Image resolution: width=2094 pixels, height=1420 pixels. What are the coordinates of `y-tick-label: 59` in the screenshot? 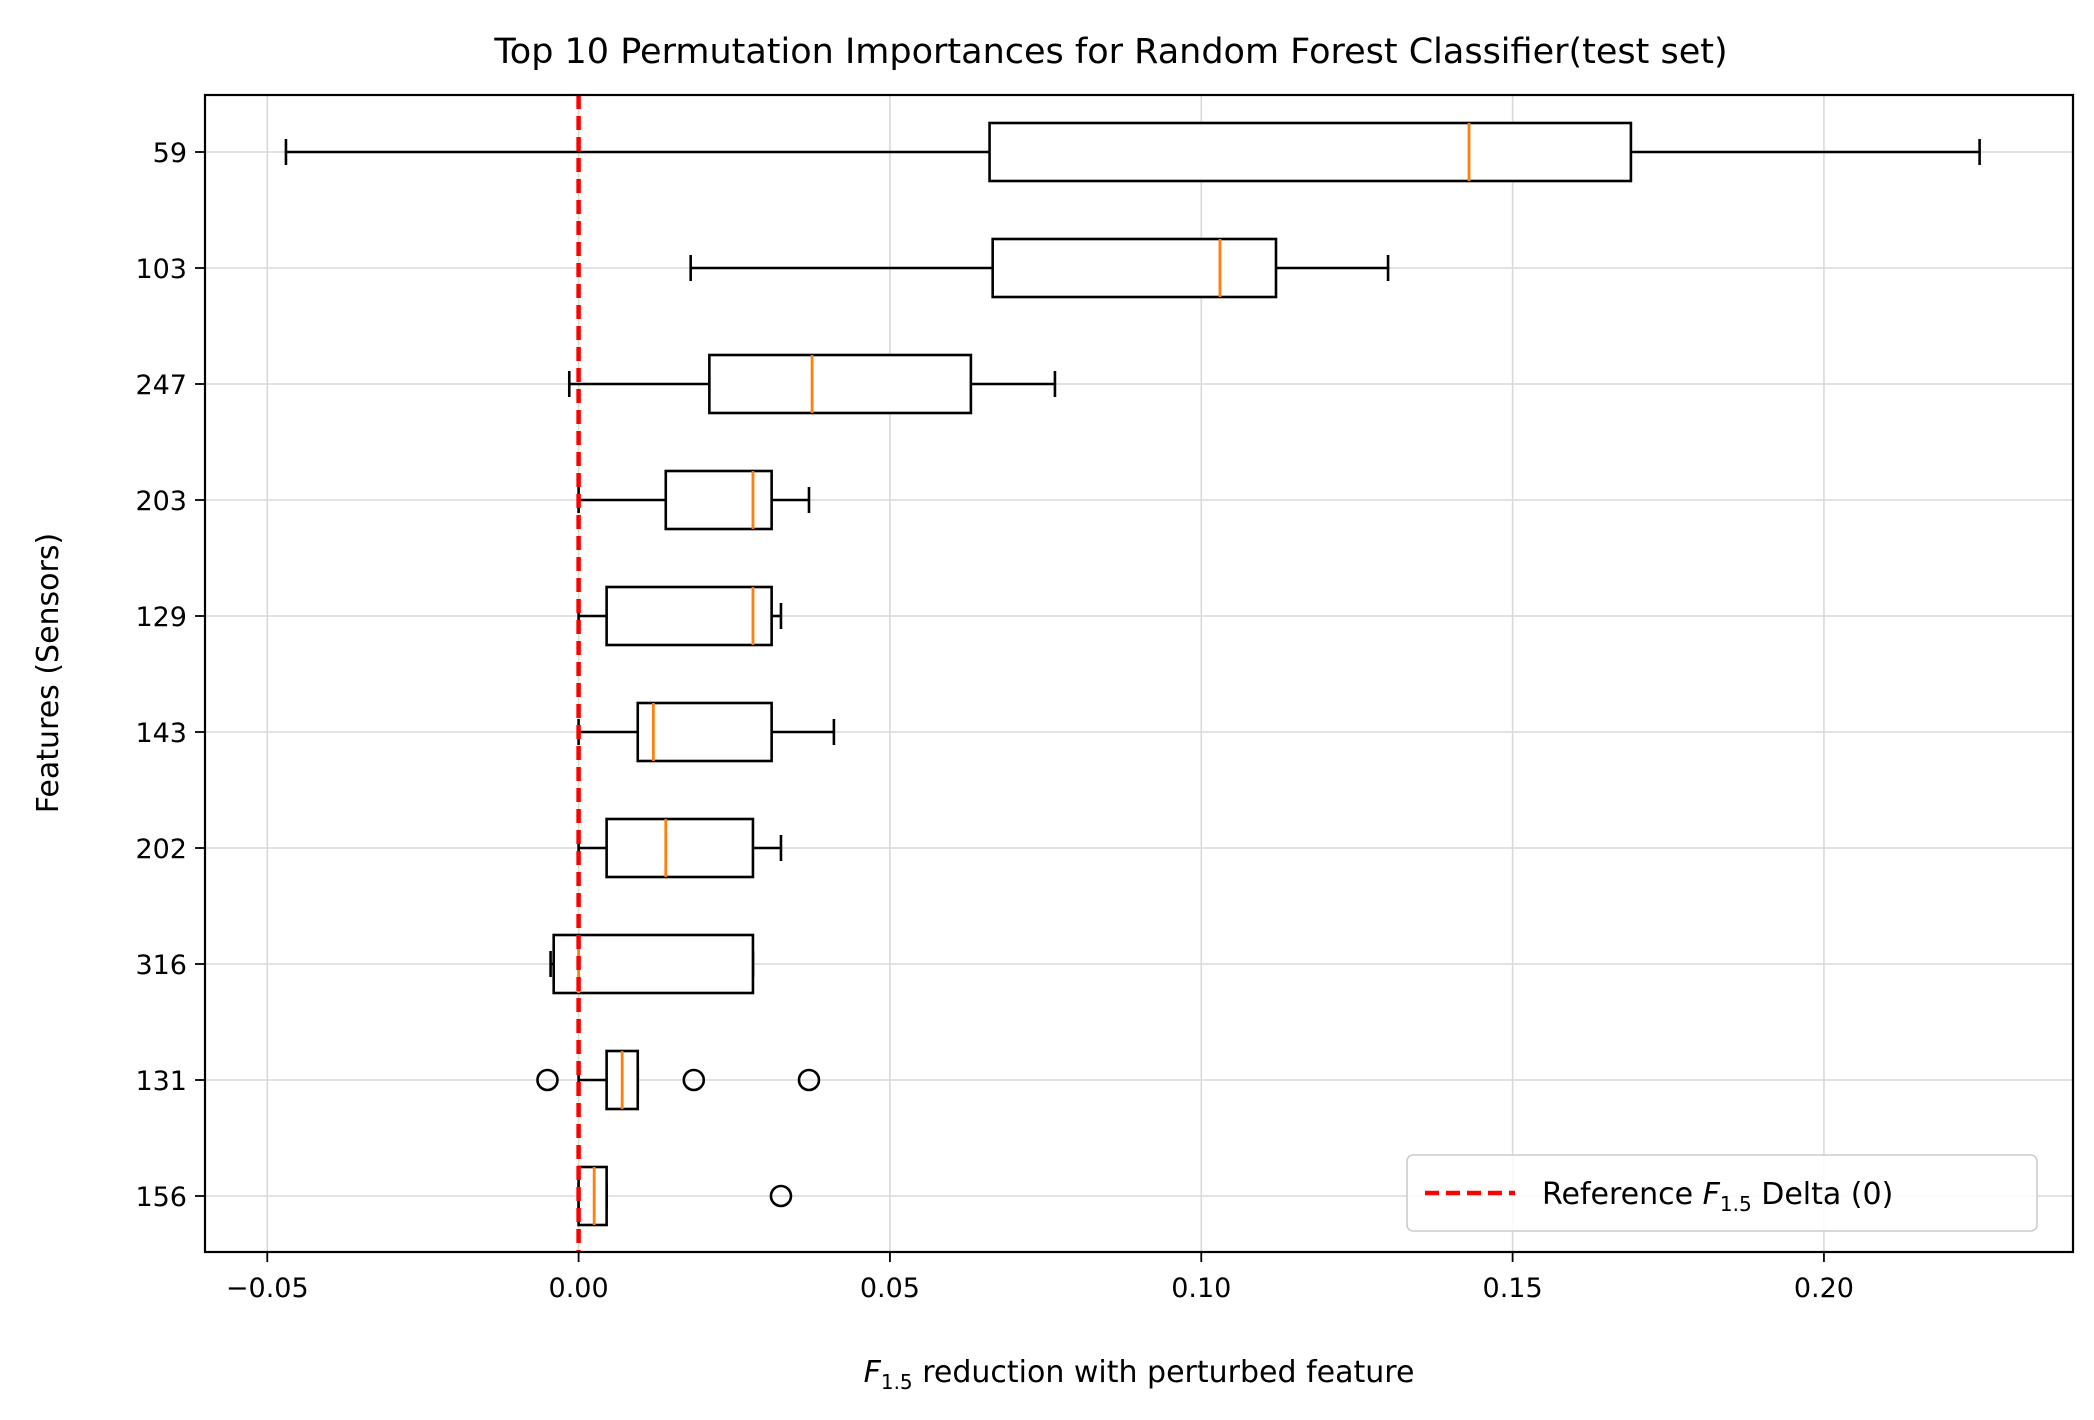 It's located at (170, 153).